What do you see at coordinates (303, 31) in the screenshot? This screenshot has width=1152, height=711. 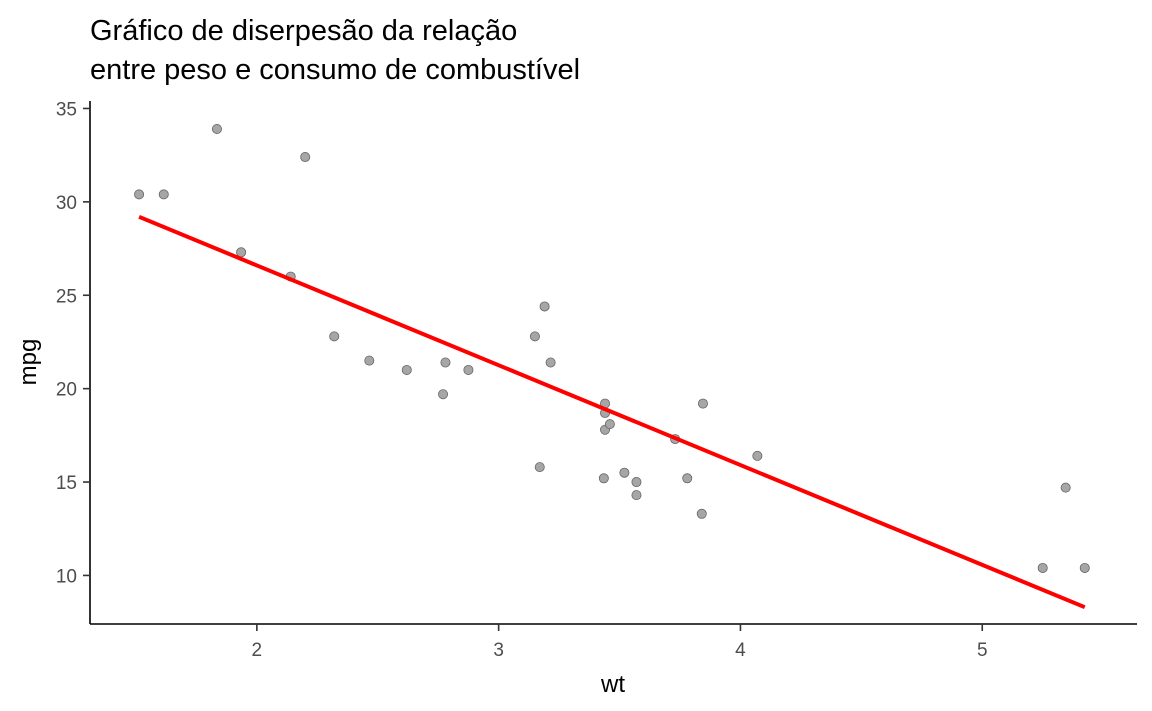 I see `chart-title-line-1: Gráfico de diserpesão da relação` at bounding box center [303, 31].